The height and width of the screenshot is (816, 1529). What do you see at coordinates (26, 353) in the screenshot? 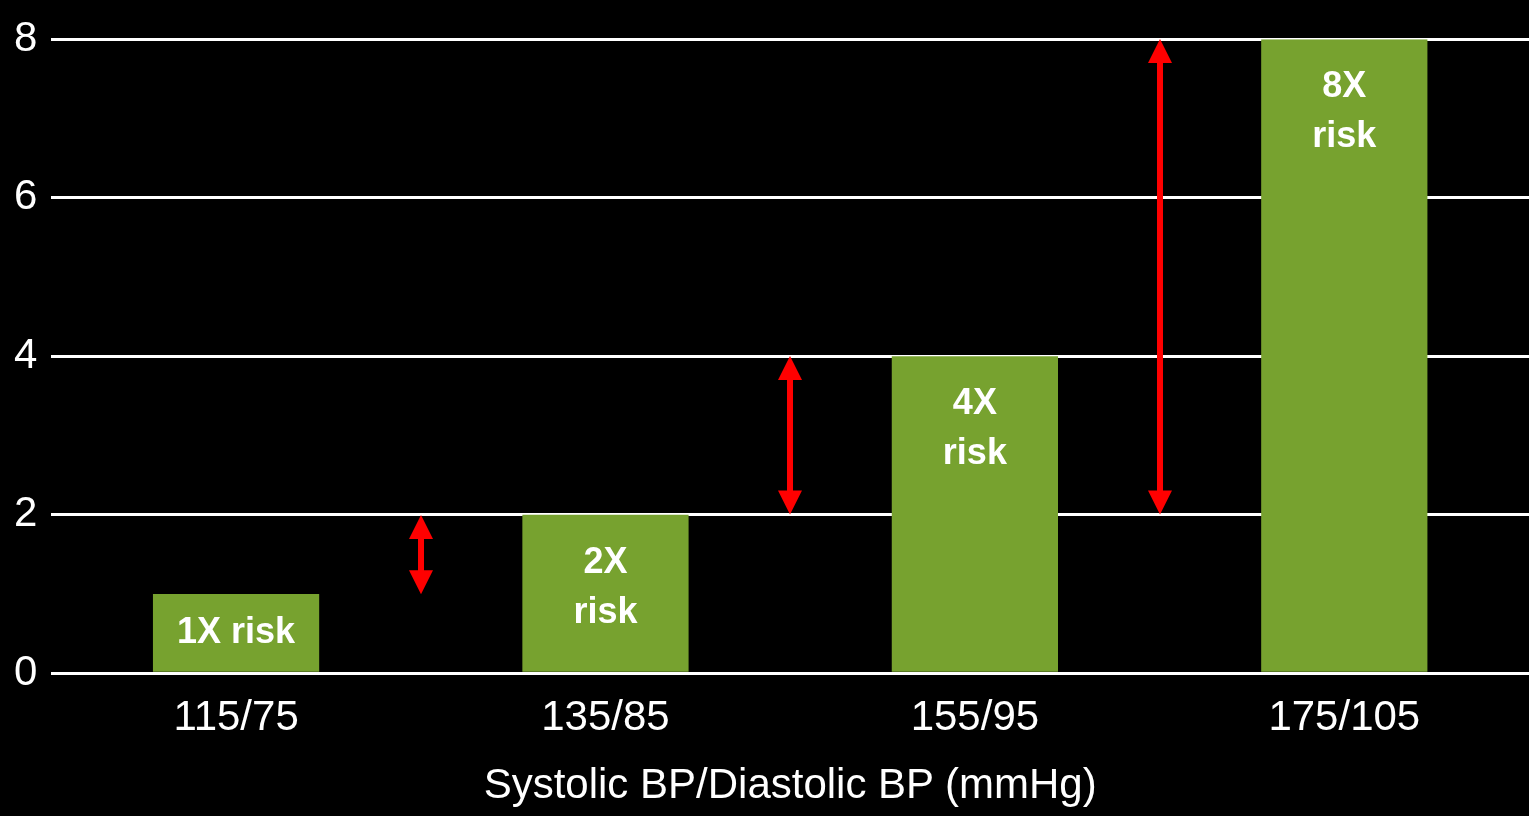
I see `y-tick-label: 4` at bounding box center [26, 353].